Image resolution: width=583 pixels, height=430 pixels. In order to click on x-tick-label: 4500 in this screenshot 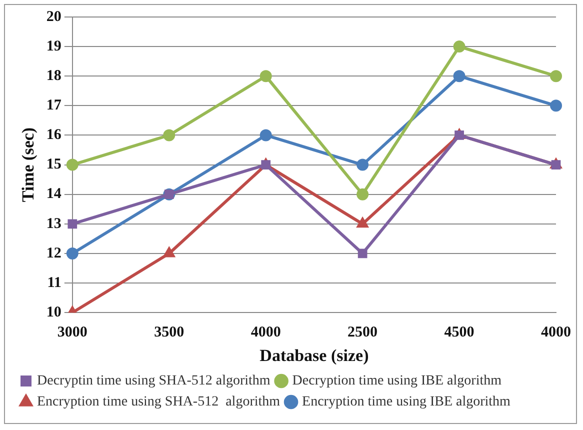, I will do `click(459, 332)`.